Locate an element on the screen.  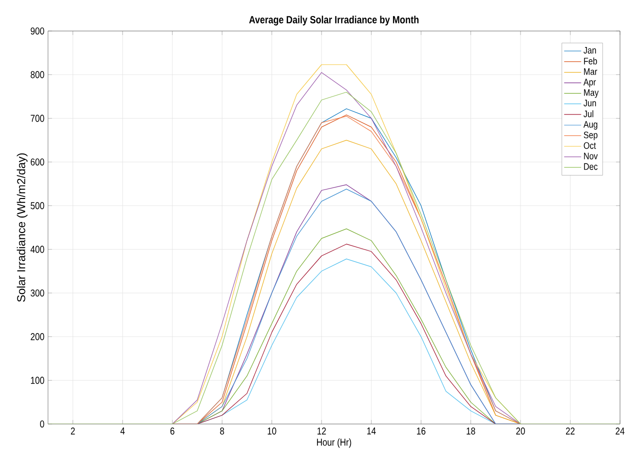
x-tick-label: 4 is located at coordinates (122, 431).